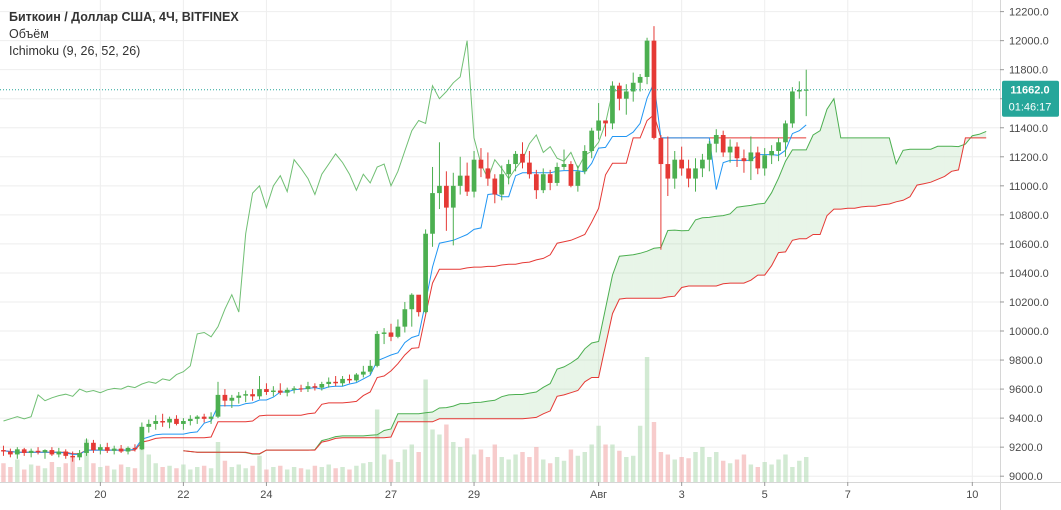  I want to click on ichimoku-indicator-label: Ichimoku (9, 26, 52, 26), so click(75, 51).